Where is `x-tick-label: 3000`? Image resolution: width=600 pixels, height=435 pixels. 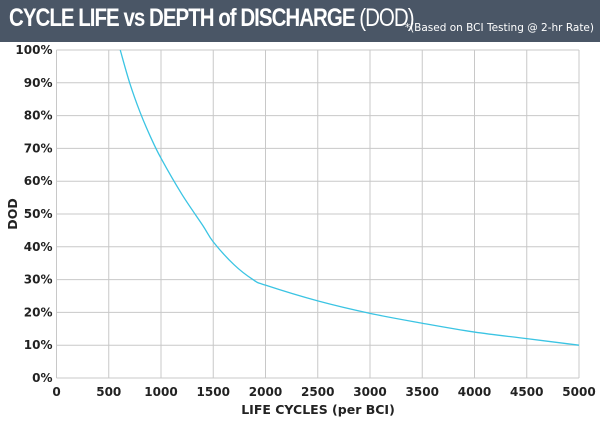
x-tick-label: 3000 is located at coordinates (369, 392).